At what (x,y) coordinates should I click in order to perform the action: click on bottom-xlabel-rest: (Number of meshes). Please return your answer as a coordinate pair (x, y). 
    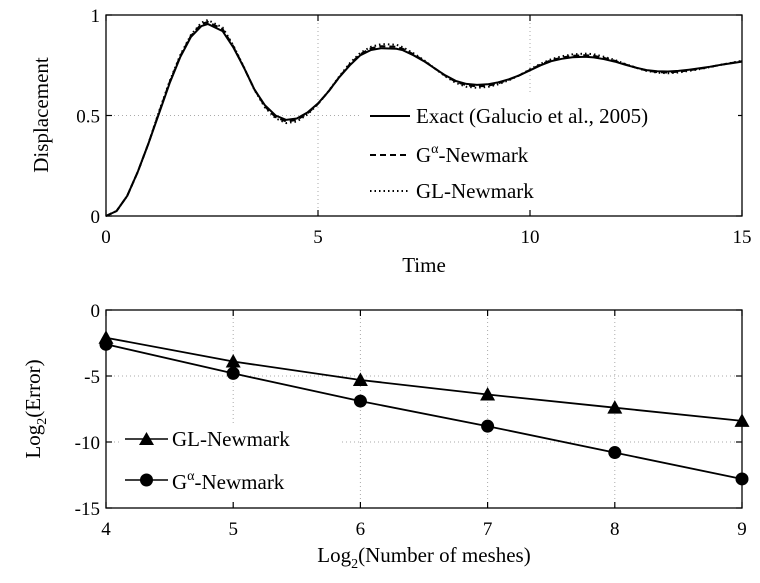
    Looking at the image, I should click on (444, 555).